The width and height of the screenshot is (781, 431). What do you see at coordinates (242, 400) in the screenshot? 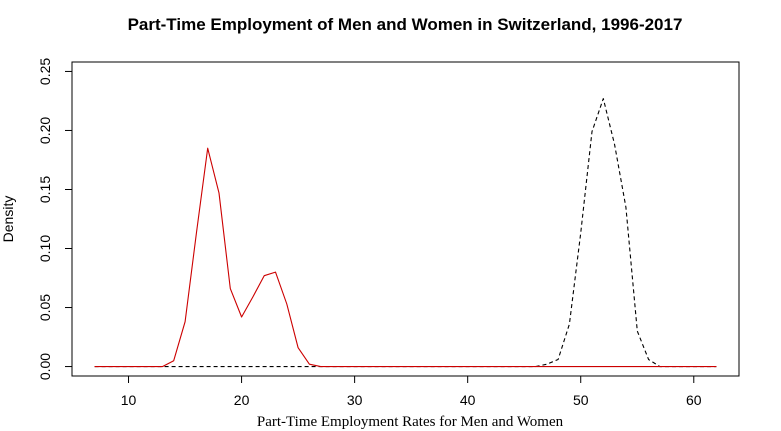
I see `x-tick-label: 20` at bounding box center [242, 400].